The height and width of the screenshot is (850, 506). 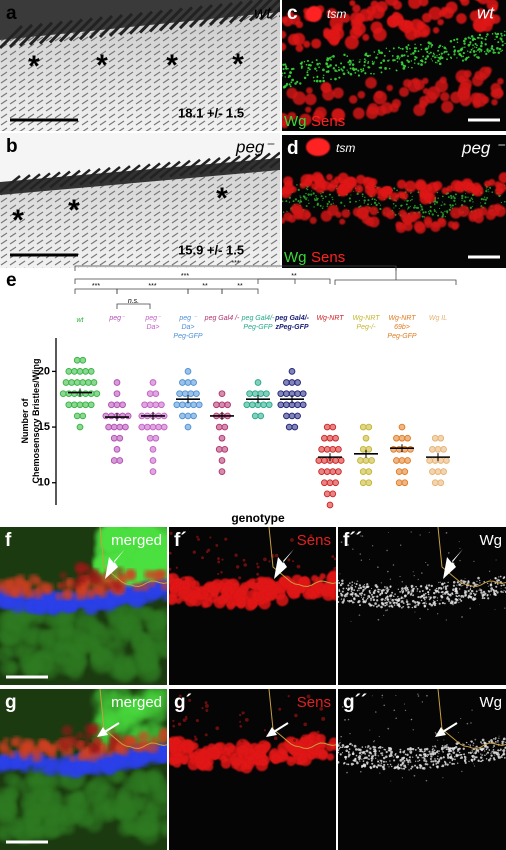 I want to click on label-line: Wg-NRT, so click(x=402, y=318).